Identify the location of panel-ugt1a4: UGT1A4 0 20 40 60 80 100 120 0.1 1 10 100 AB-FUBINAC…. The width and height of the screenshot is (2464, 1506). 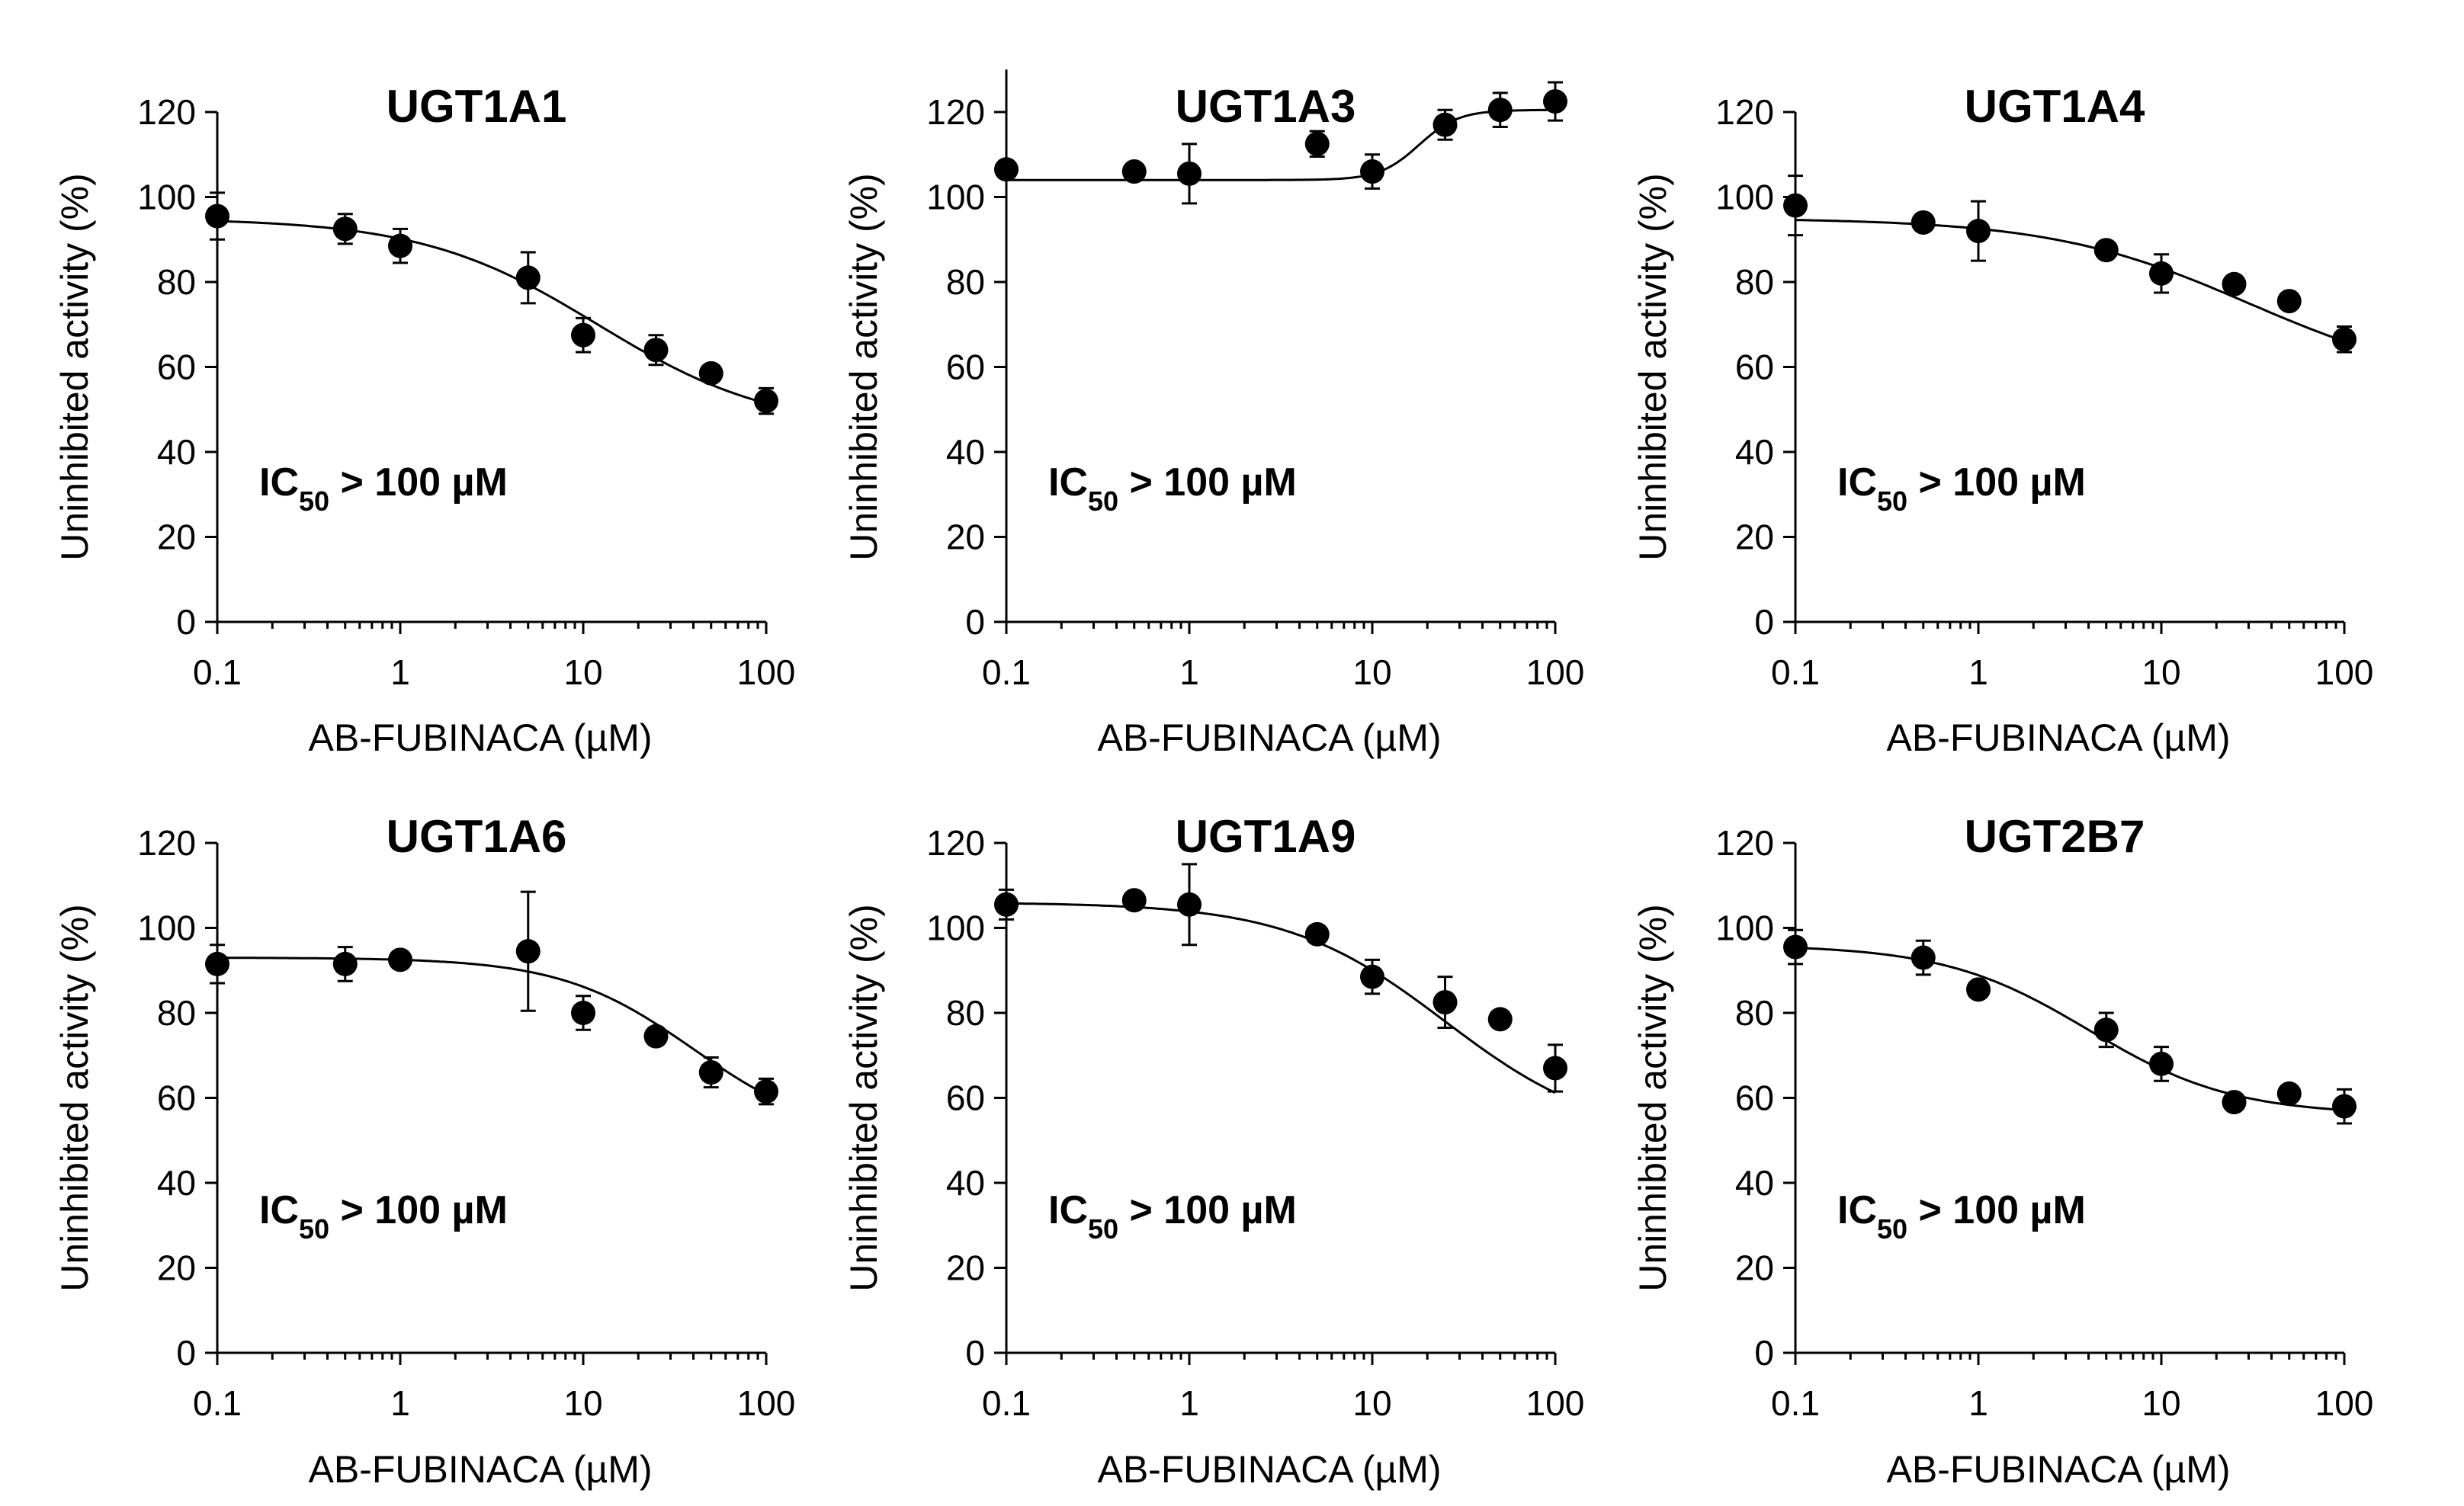
(2002, 420).